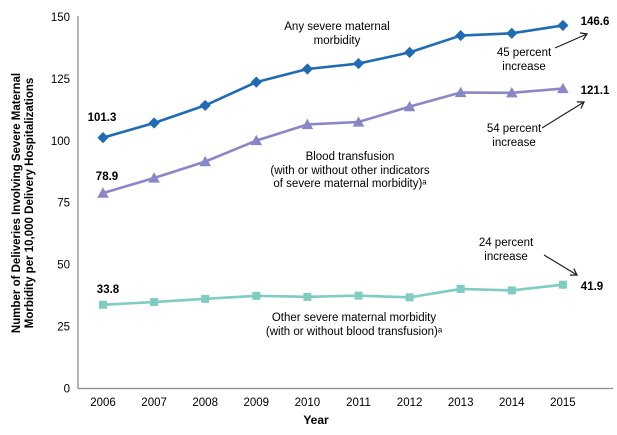 The height and width of the screenshot is (435, 617). What do you see at coordinates (410, 403) in the screenshot?
I see `x-tick-label: 2012` at bounding box center [410, 403].